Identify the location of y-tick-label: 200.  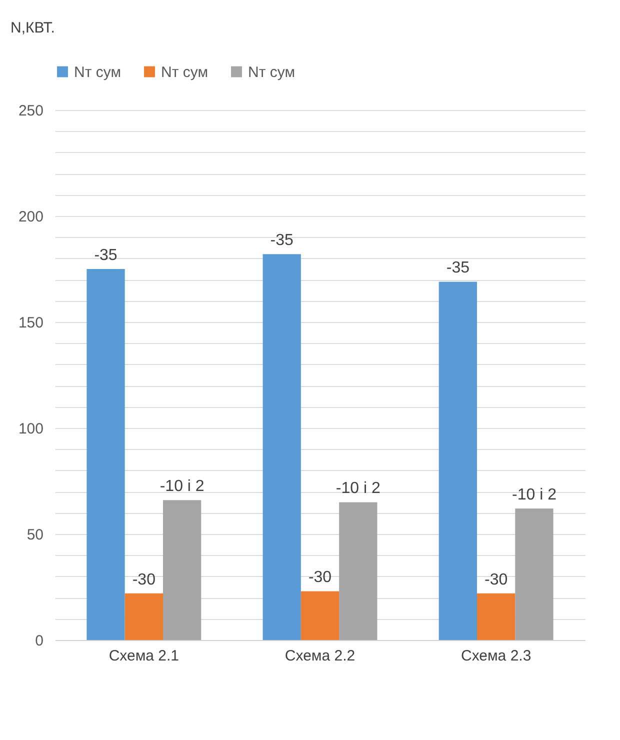
(31, 217).